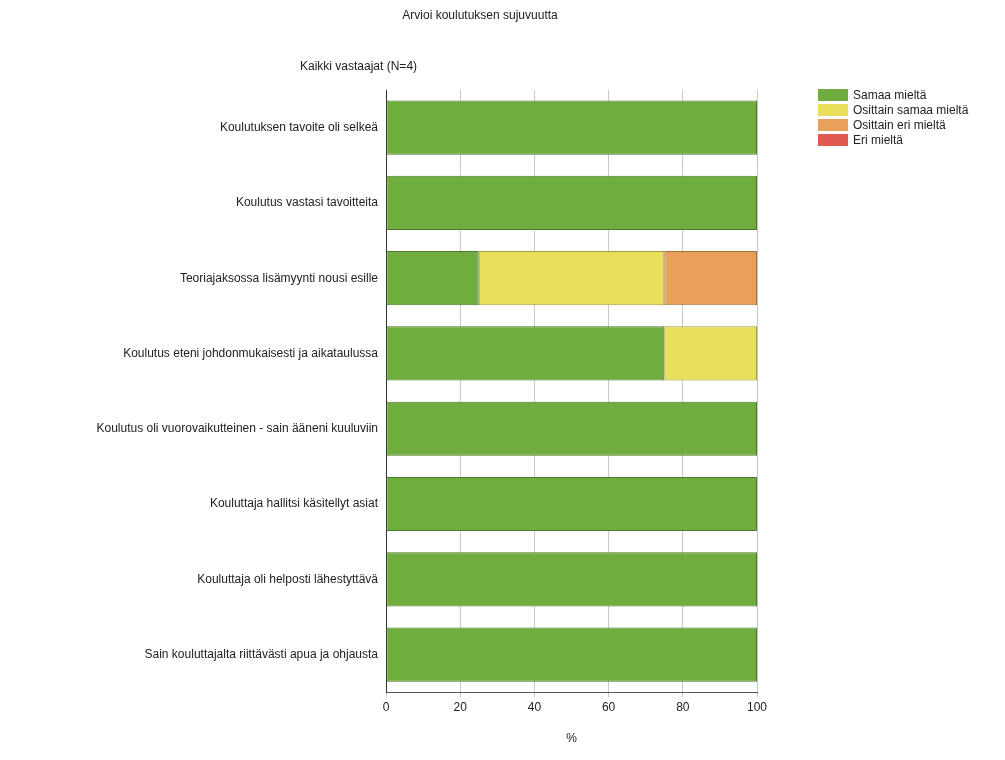  What do you see at coordinates (460, 706) in the screenshot?
I see `x-tick-label: 20` at bounding box center [460, 706].